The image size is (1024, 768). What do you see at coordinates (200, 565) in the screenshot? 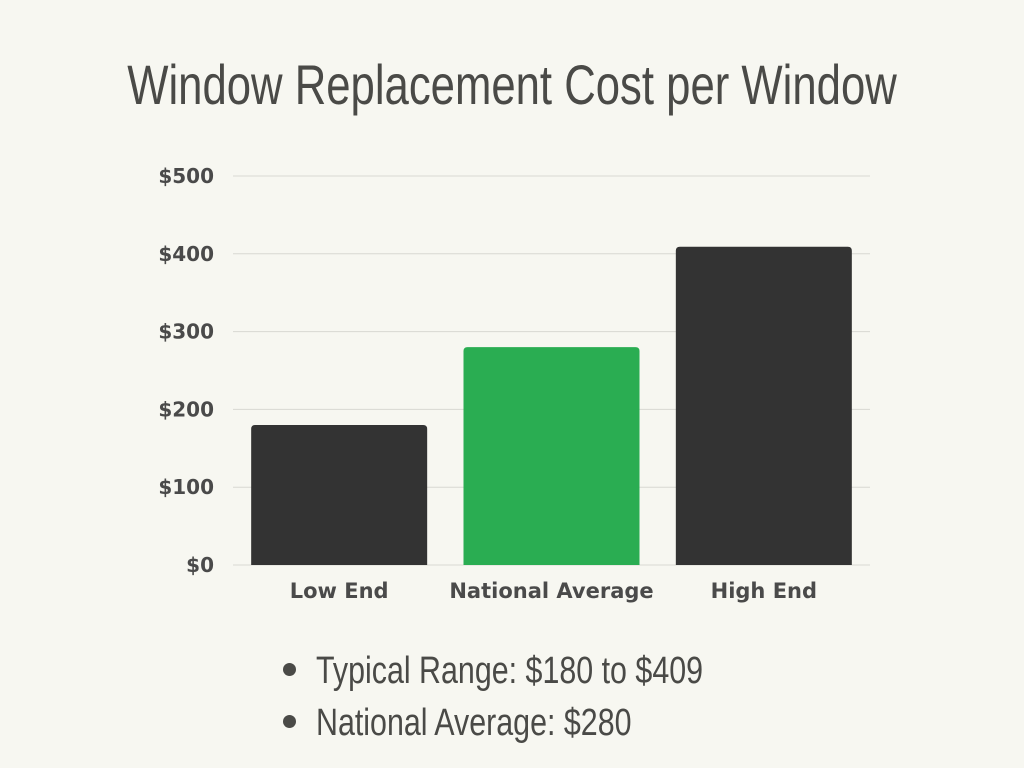
I see `y-tick-label: $0` at bounding box center [200, 565].